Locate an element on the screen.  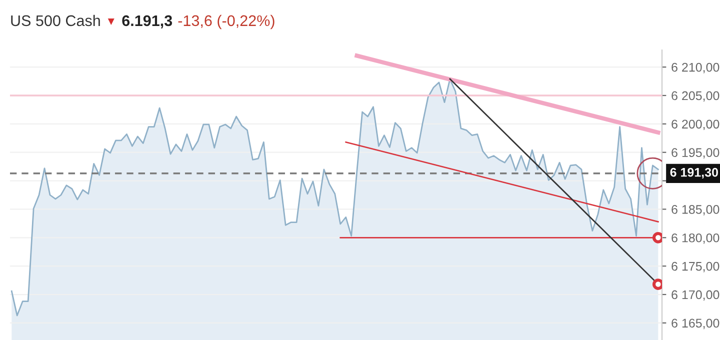
y-tick-label: 6 175,00 is located at coordinates (696, 267).